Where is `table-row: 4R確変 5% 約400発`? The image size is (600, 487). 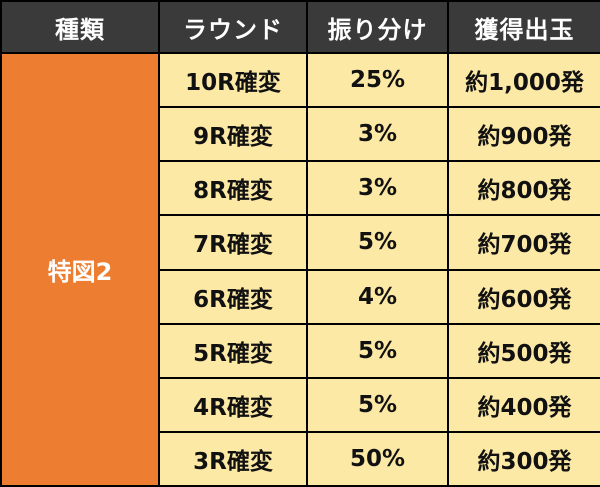
table-row: 4R確変 5% 約400発 is located at coordinates (300, 404).